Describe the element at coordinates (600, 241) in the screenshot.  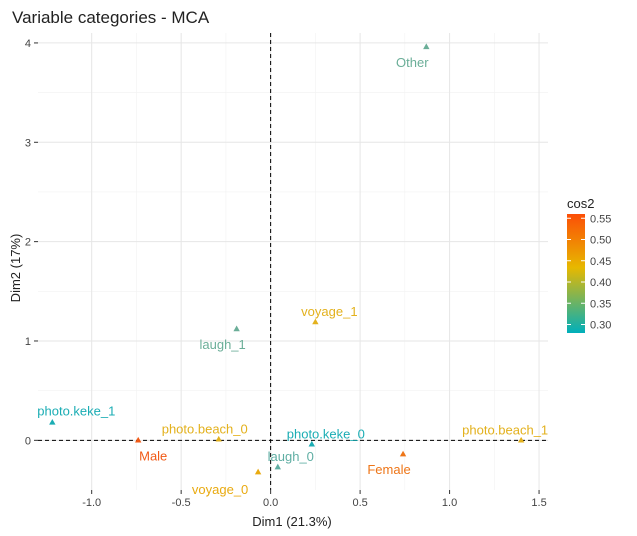
I see `legend-tick-label: 0.50` at that location.